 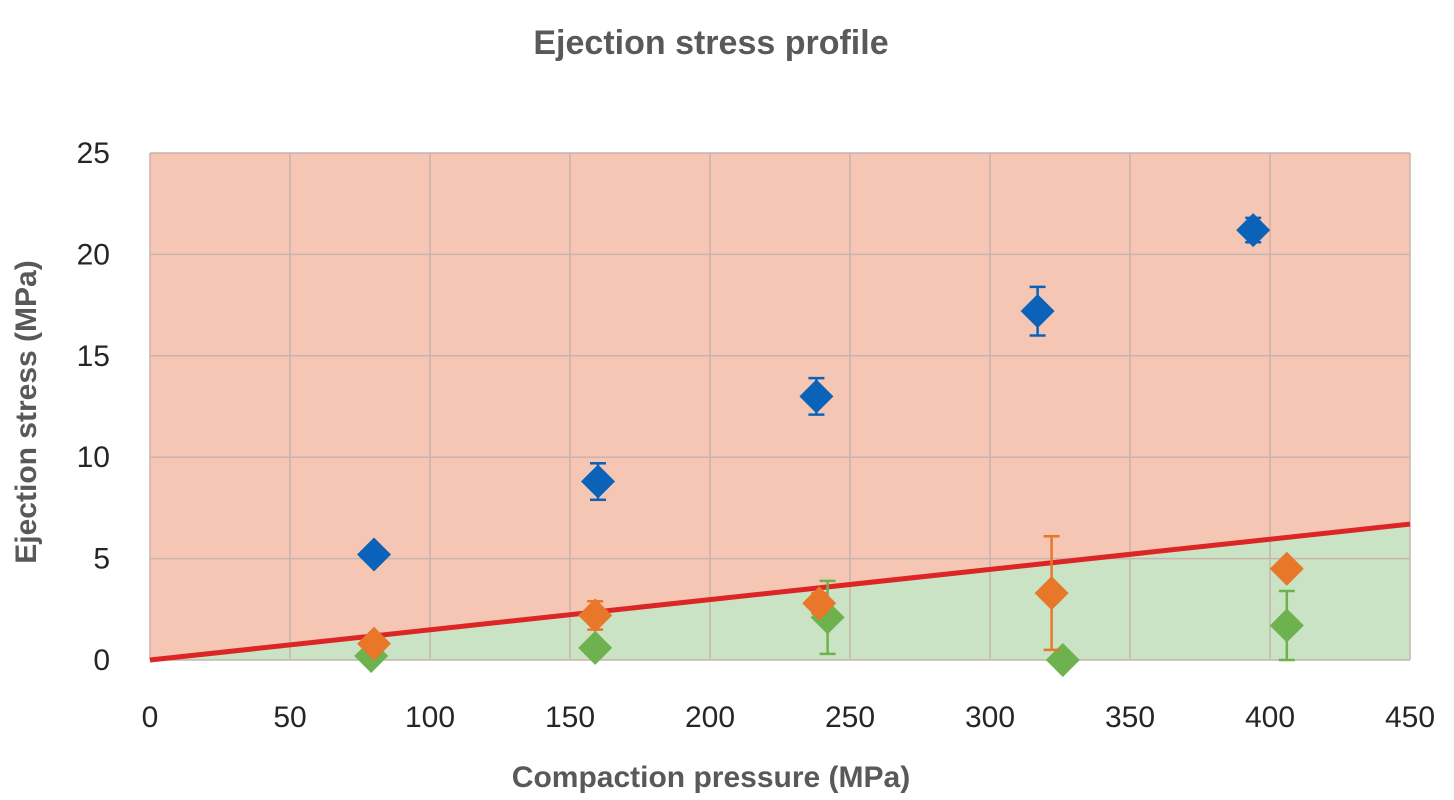 I want to click on y-tick-label: 25, so click(x=93, y=153).